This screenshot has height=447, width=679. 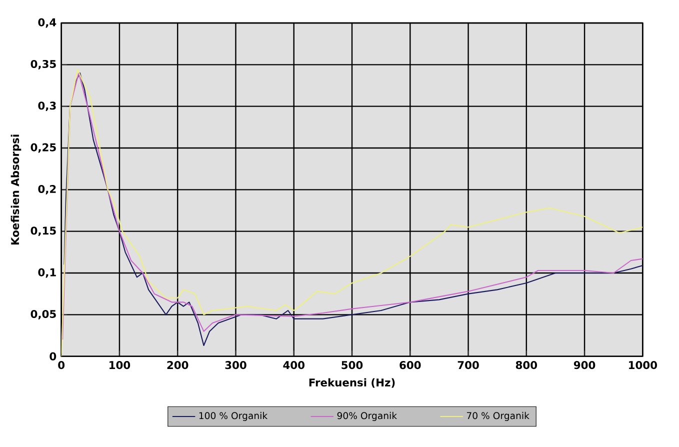 What do you see at coordinates (47, 107) in the screenshot?
I see `y-tick-label: 0,3` at bounding box center [47, 107].